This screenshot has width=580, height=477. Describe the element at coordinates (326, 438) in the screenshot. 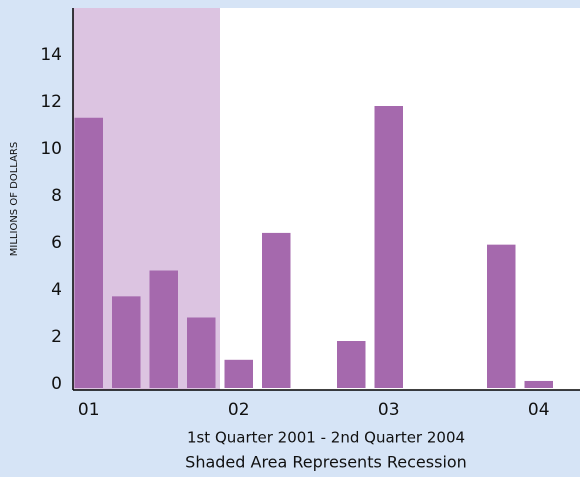

I see `x-axis-label: 1st Quarter 2001 - 2nd Quarter 2004` at that location.